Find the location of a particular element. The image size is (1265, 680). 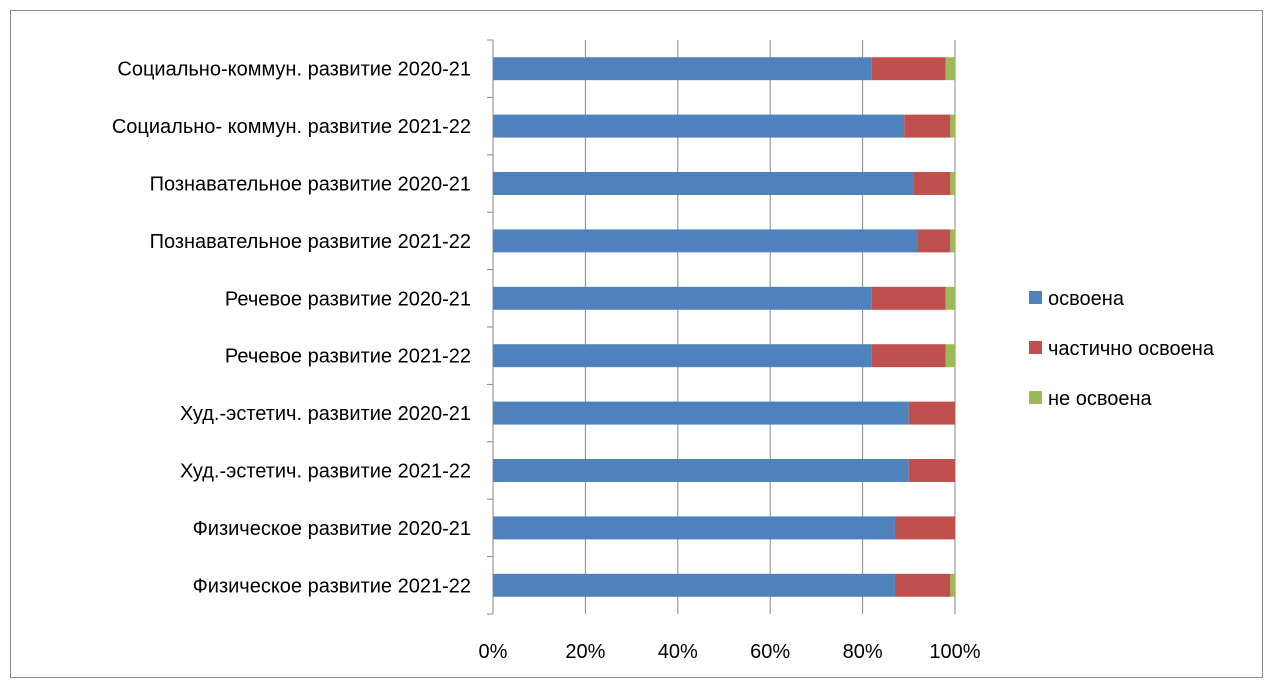

category-label: Худ.-эстетич. развитие 2021-22 is located at coordinates (325, 472).